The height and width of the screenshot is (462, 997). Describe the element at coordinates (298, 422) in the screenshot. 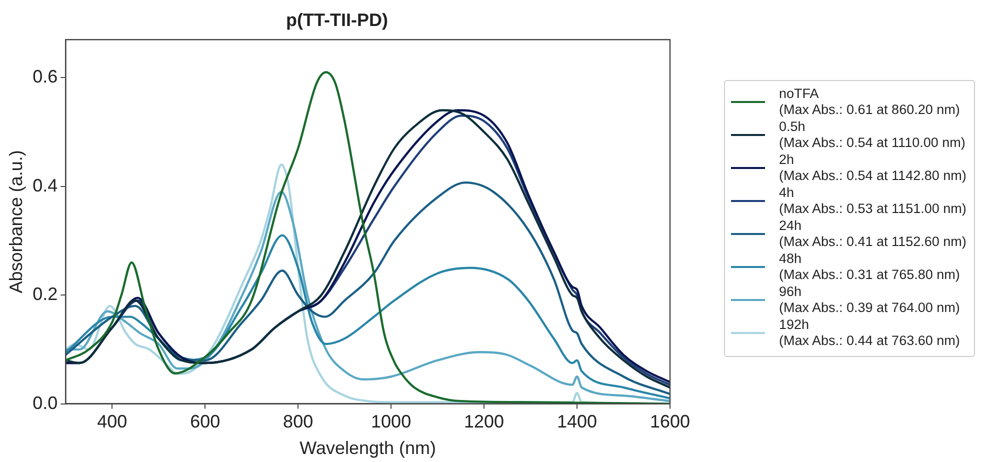

I see `x-tick-label: 800` at that location.